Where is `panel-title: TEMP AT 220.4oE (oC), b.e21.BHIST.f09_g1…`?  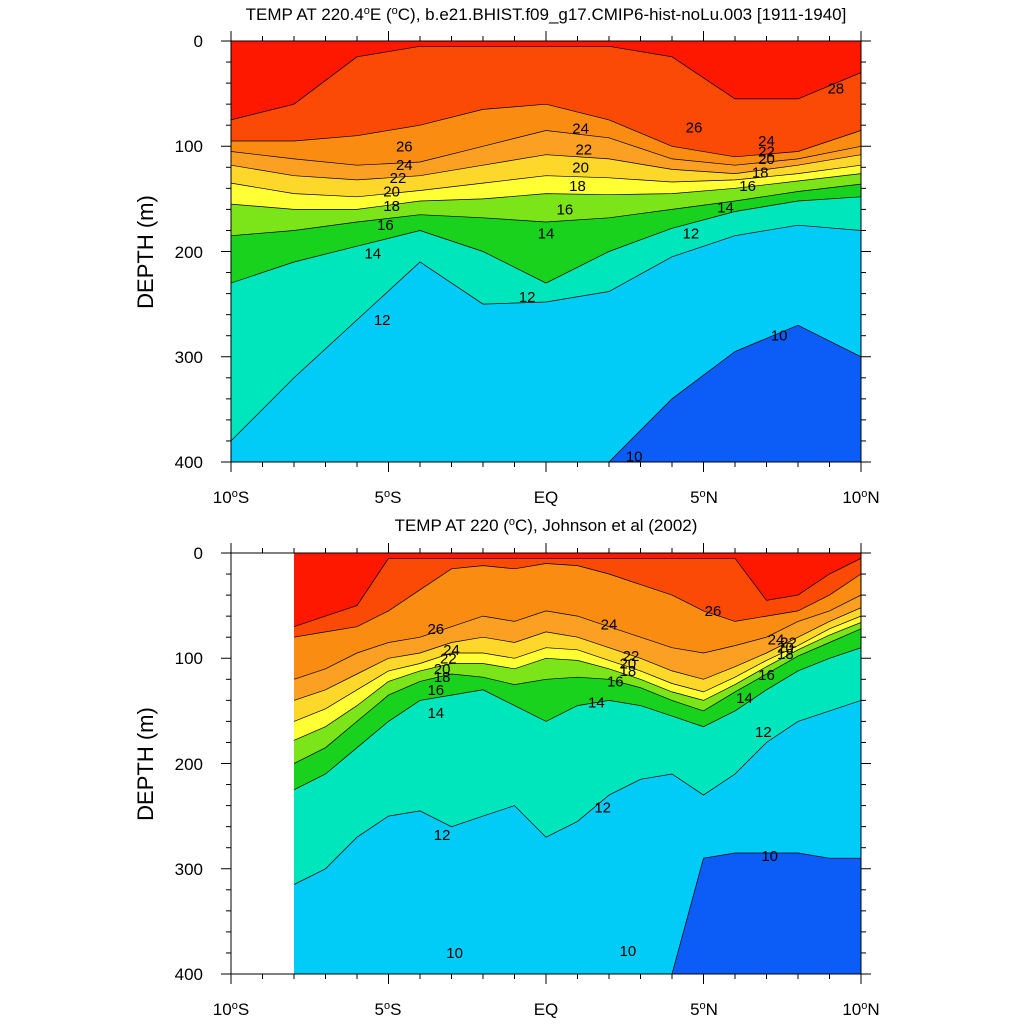 panel-title: TEMP AT 220.4oE (oC), b.e21.BHIST.f09_g1… is located at coordinates (546, 14).